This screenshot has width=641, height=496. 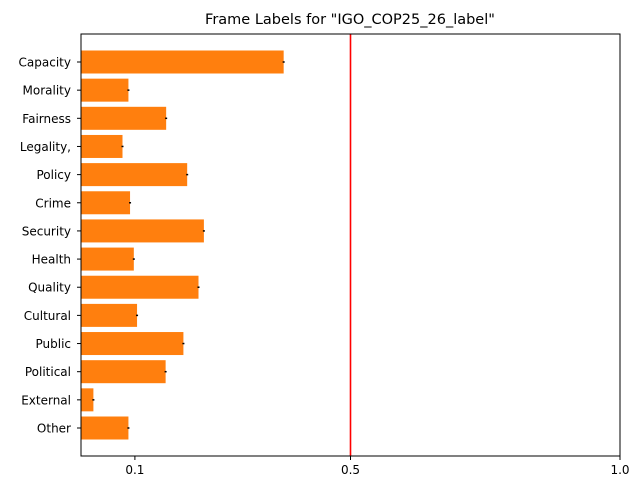 What do you see at coordinates (48, 372) in the screenshot?
I see `y-tick-label-political: Political` at bounding box center [48, 372].